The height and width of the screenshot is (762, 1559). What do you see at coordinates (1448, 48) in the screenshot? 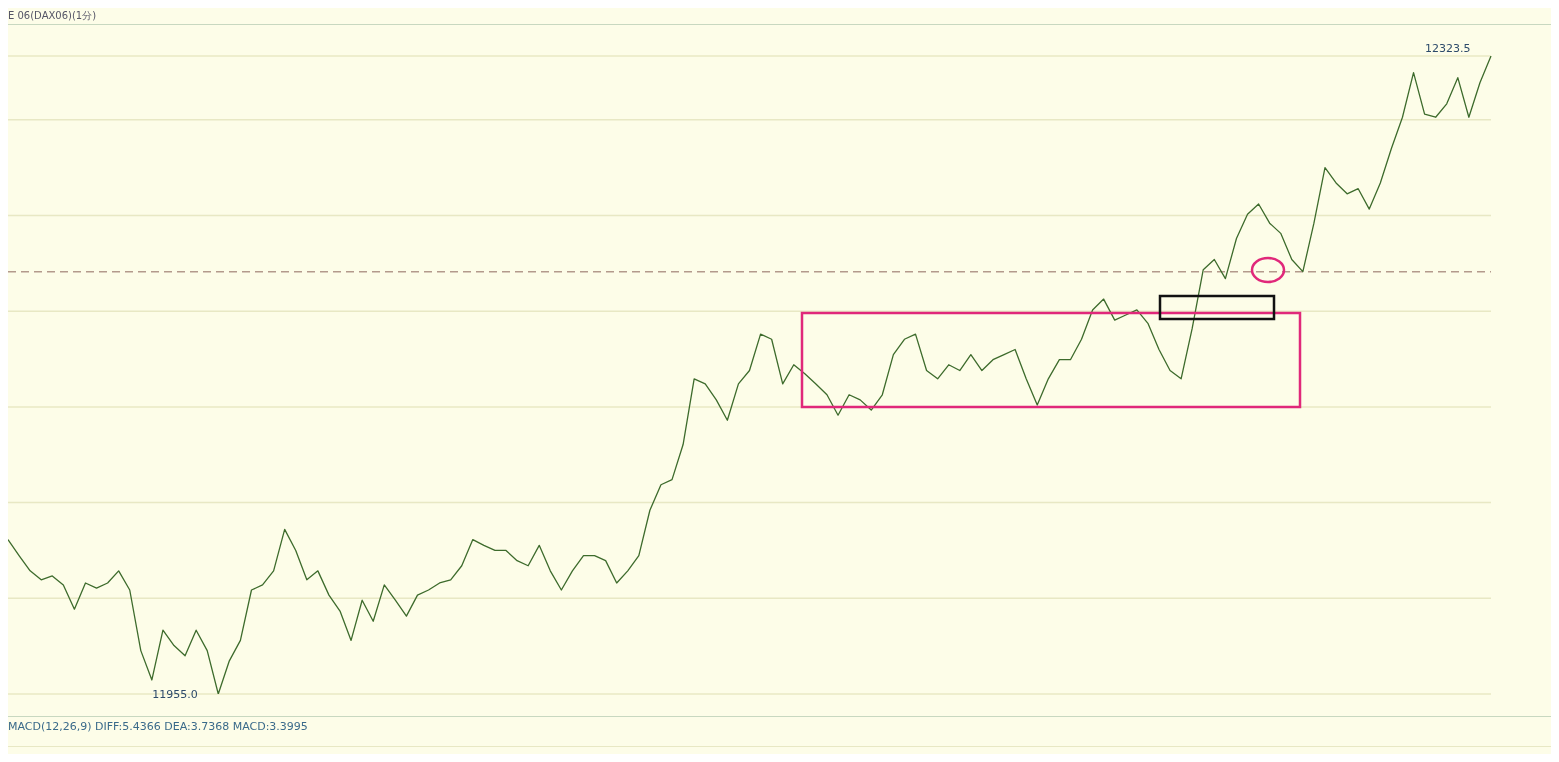
I see `text: 12323.5` at bounding box center [1448, 48].